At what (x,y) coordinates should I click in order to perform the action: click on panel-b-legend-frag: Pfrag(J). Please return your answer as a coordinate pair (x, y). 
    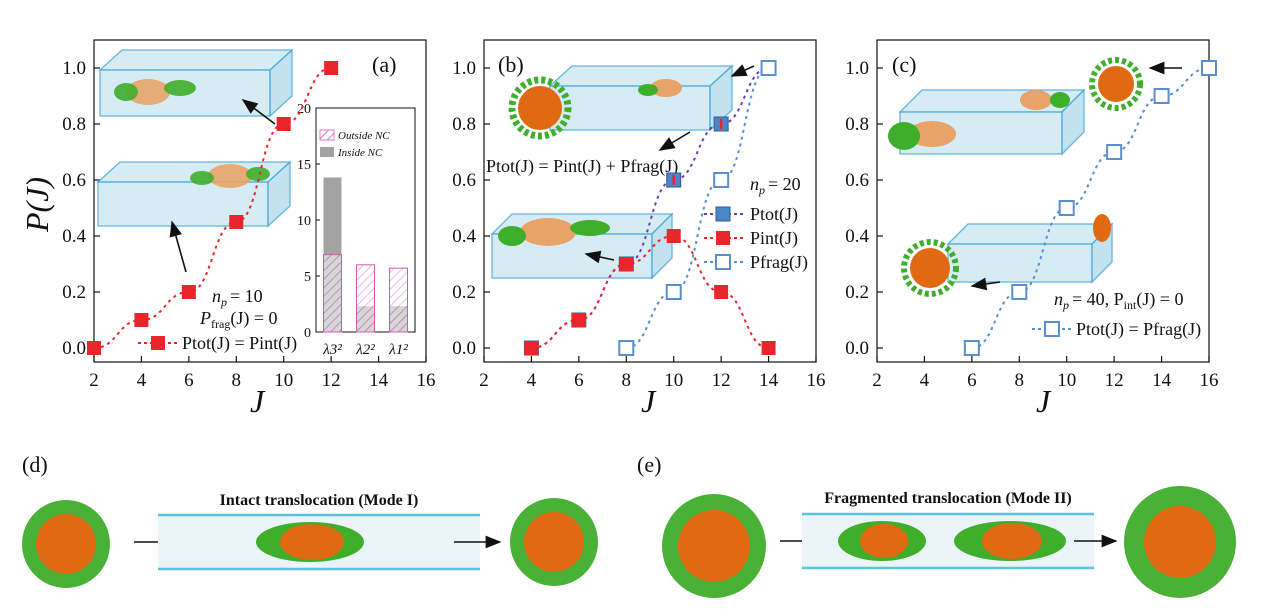
    Looking at the image, I should click on (779, 262).